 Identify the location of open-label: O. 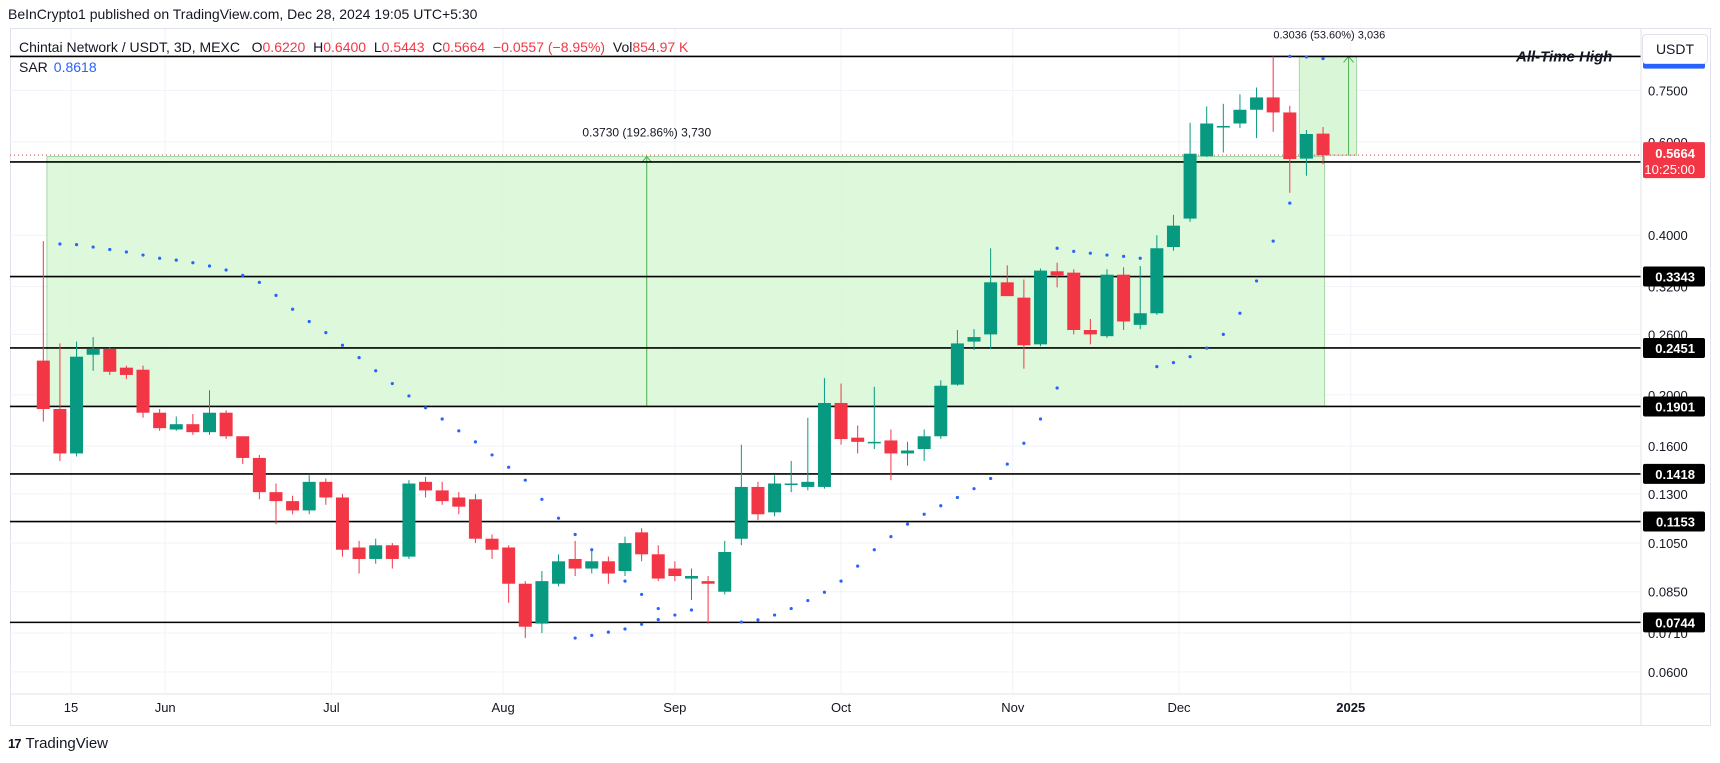
(257, 47).